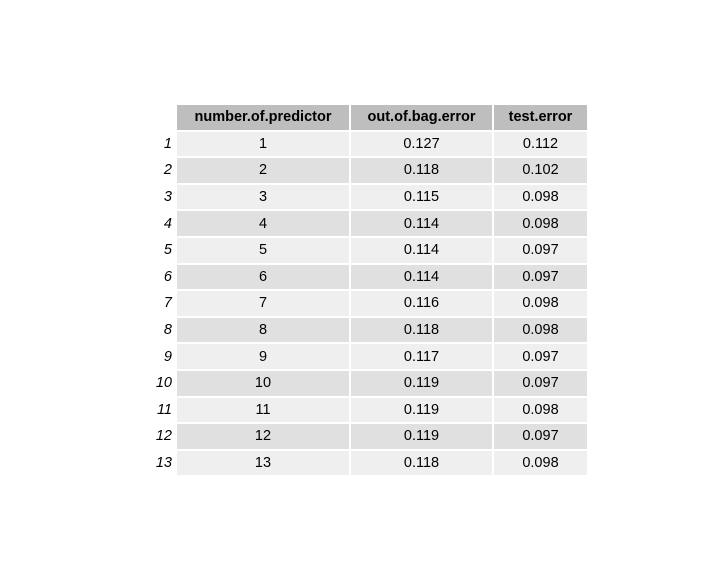 This screenshot has width=704, height=581. I want to click on table-row: 12 12 0.119 0.097, so click(369, 436).